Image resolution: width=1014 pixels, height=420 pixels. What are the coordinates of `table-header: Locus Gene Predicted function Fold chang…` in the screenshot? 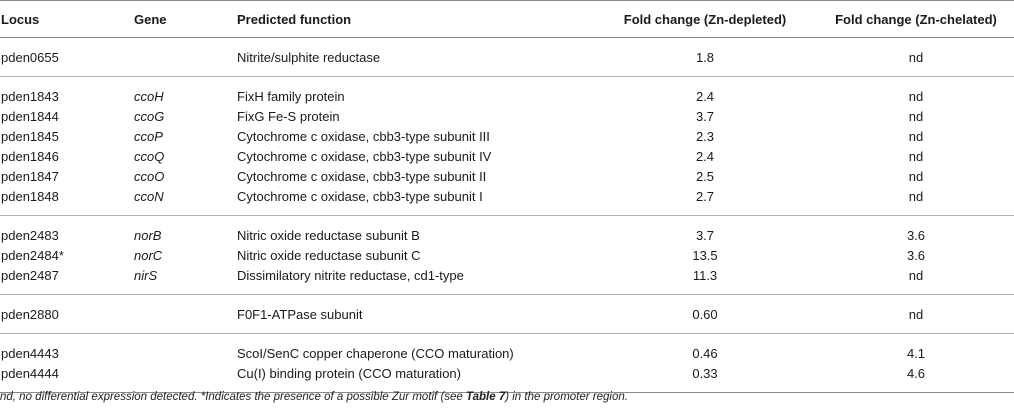 It's located at (507, 19).